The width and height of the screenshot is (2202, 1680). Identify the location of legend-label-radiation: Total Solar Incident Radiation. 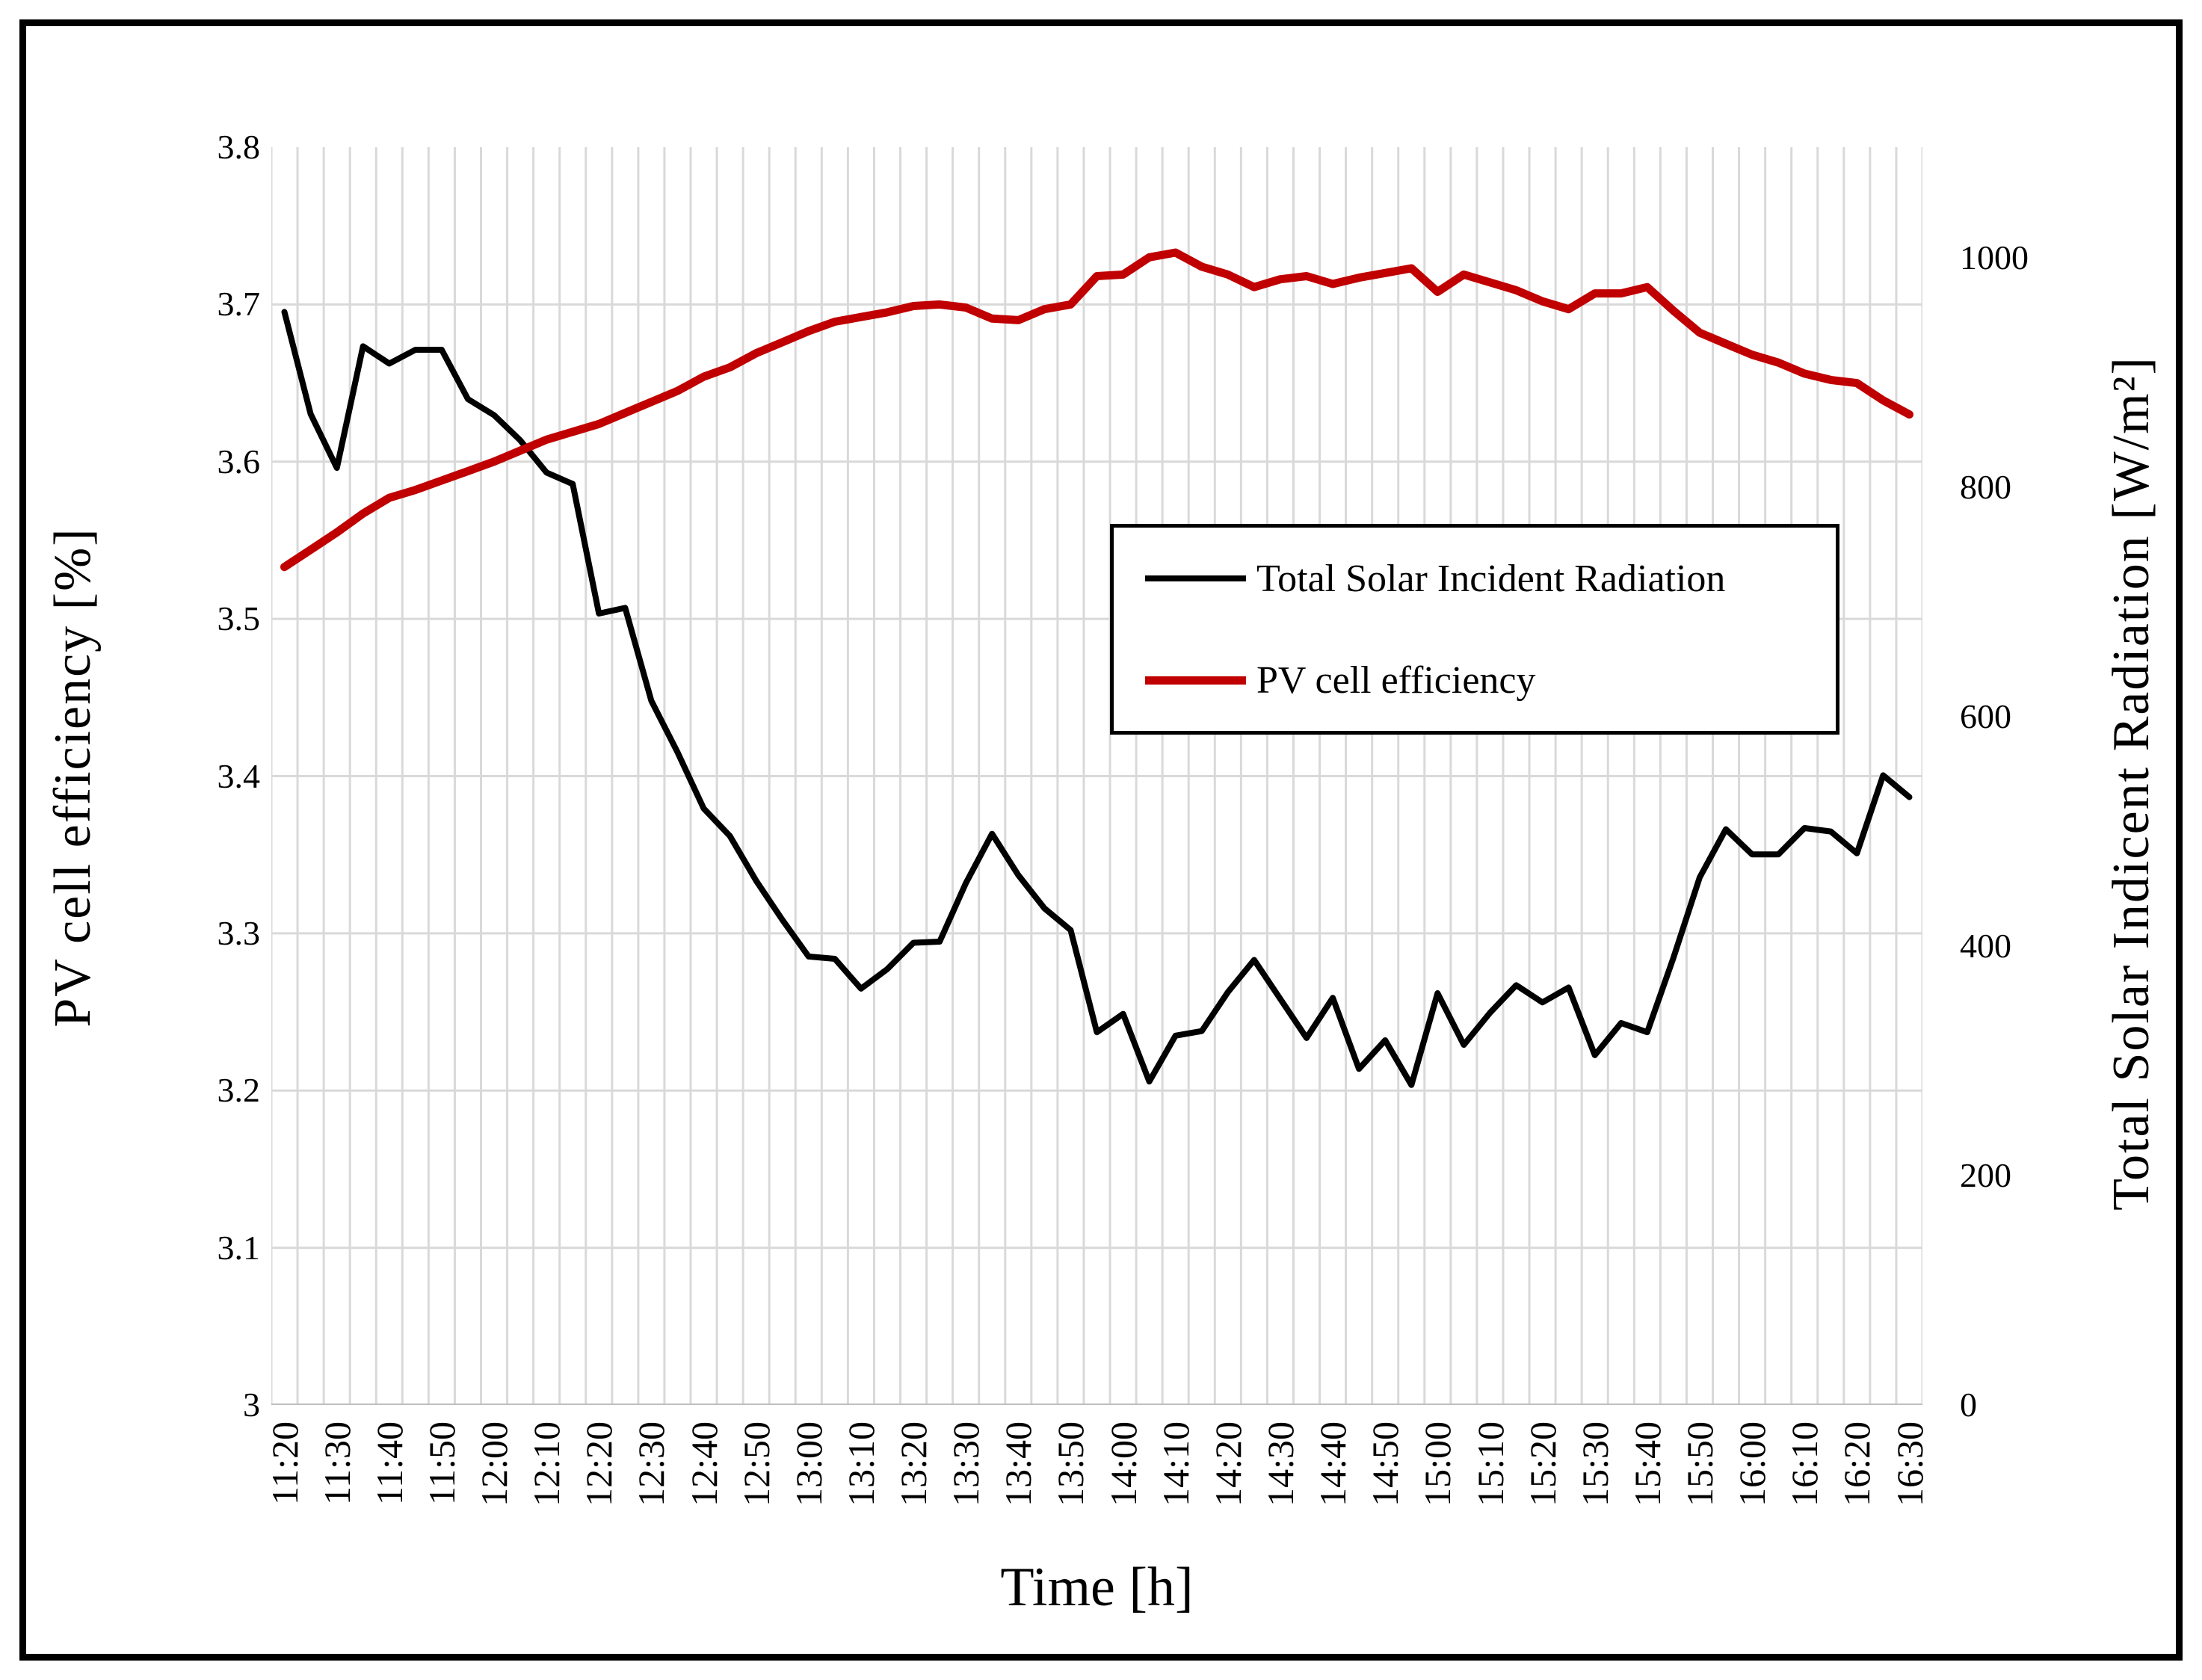
(1491, 578).